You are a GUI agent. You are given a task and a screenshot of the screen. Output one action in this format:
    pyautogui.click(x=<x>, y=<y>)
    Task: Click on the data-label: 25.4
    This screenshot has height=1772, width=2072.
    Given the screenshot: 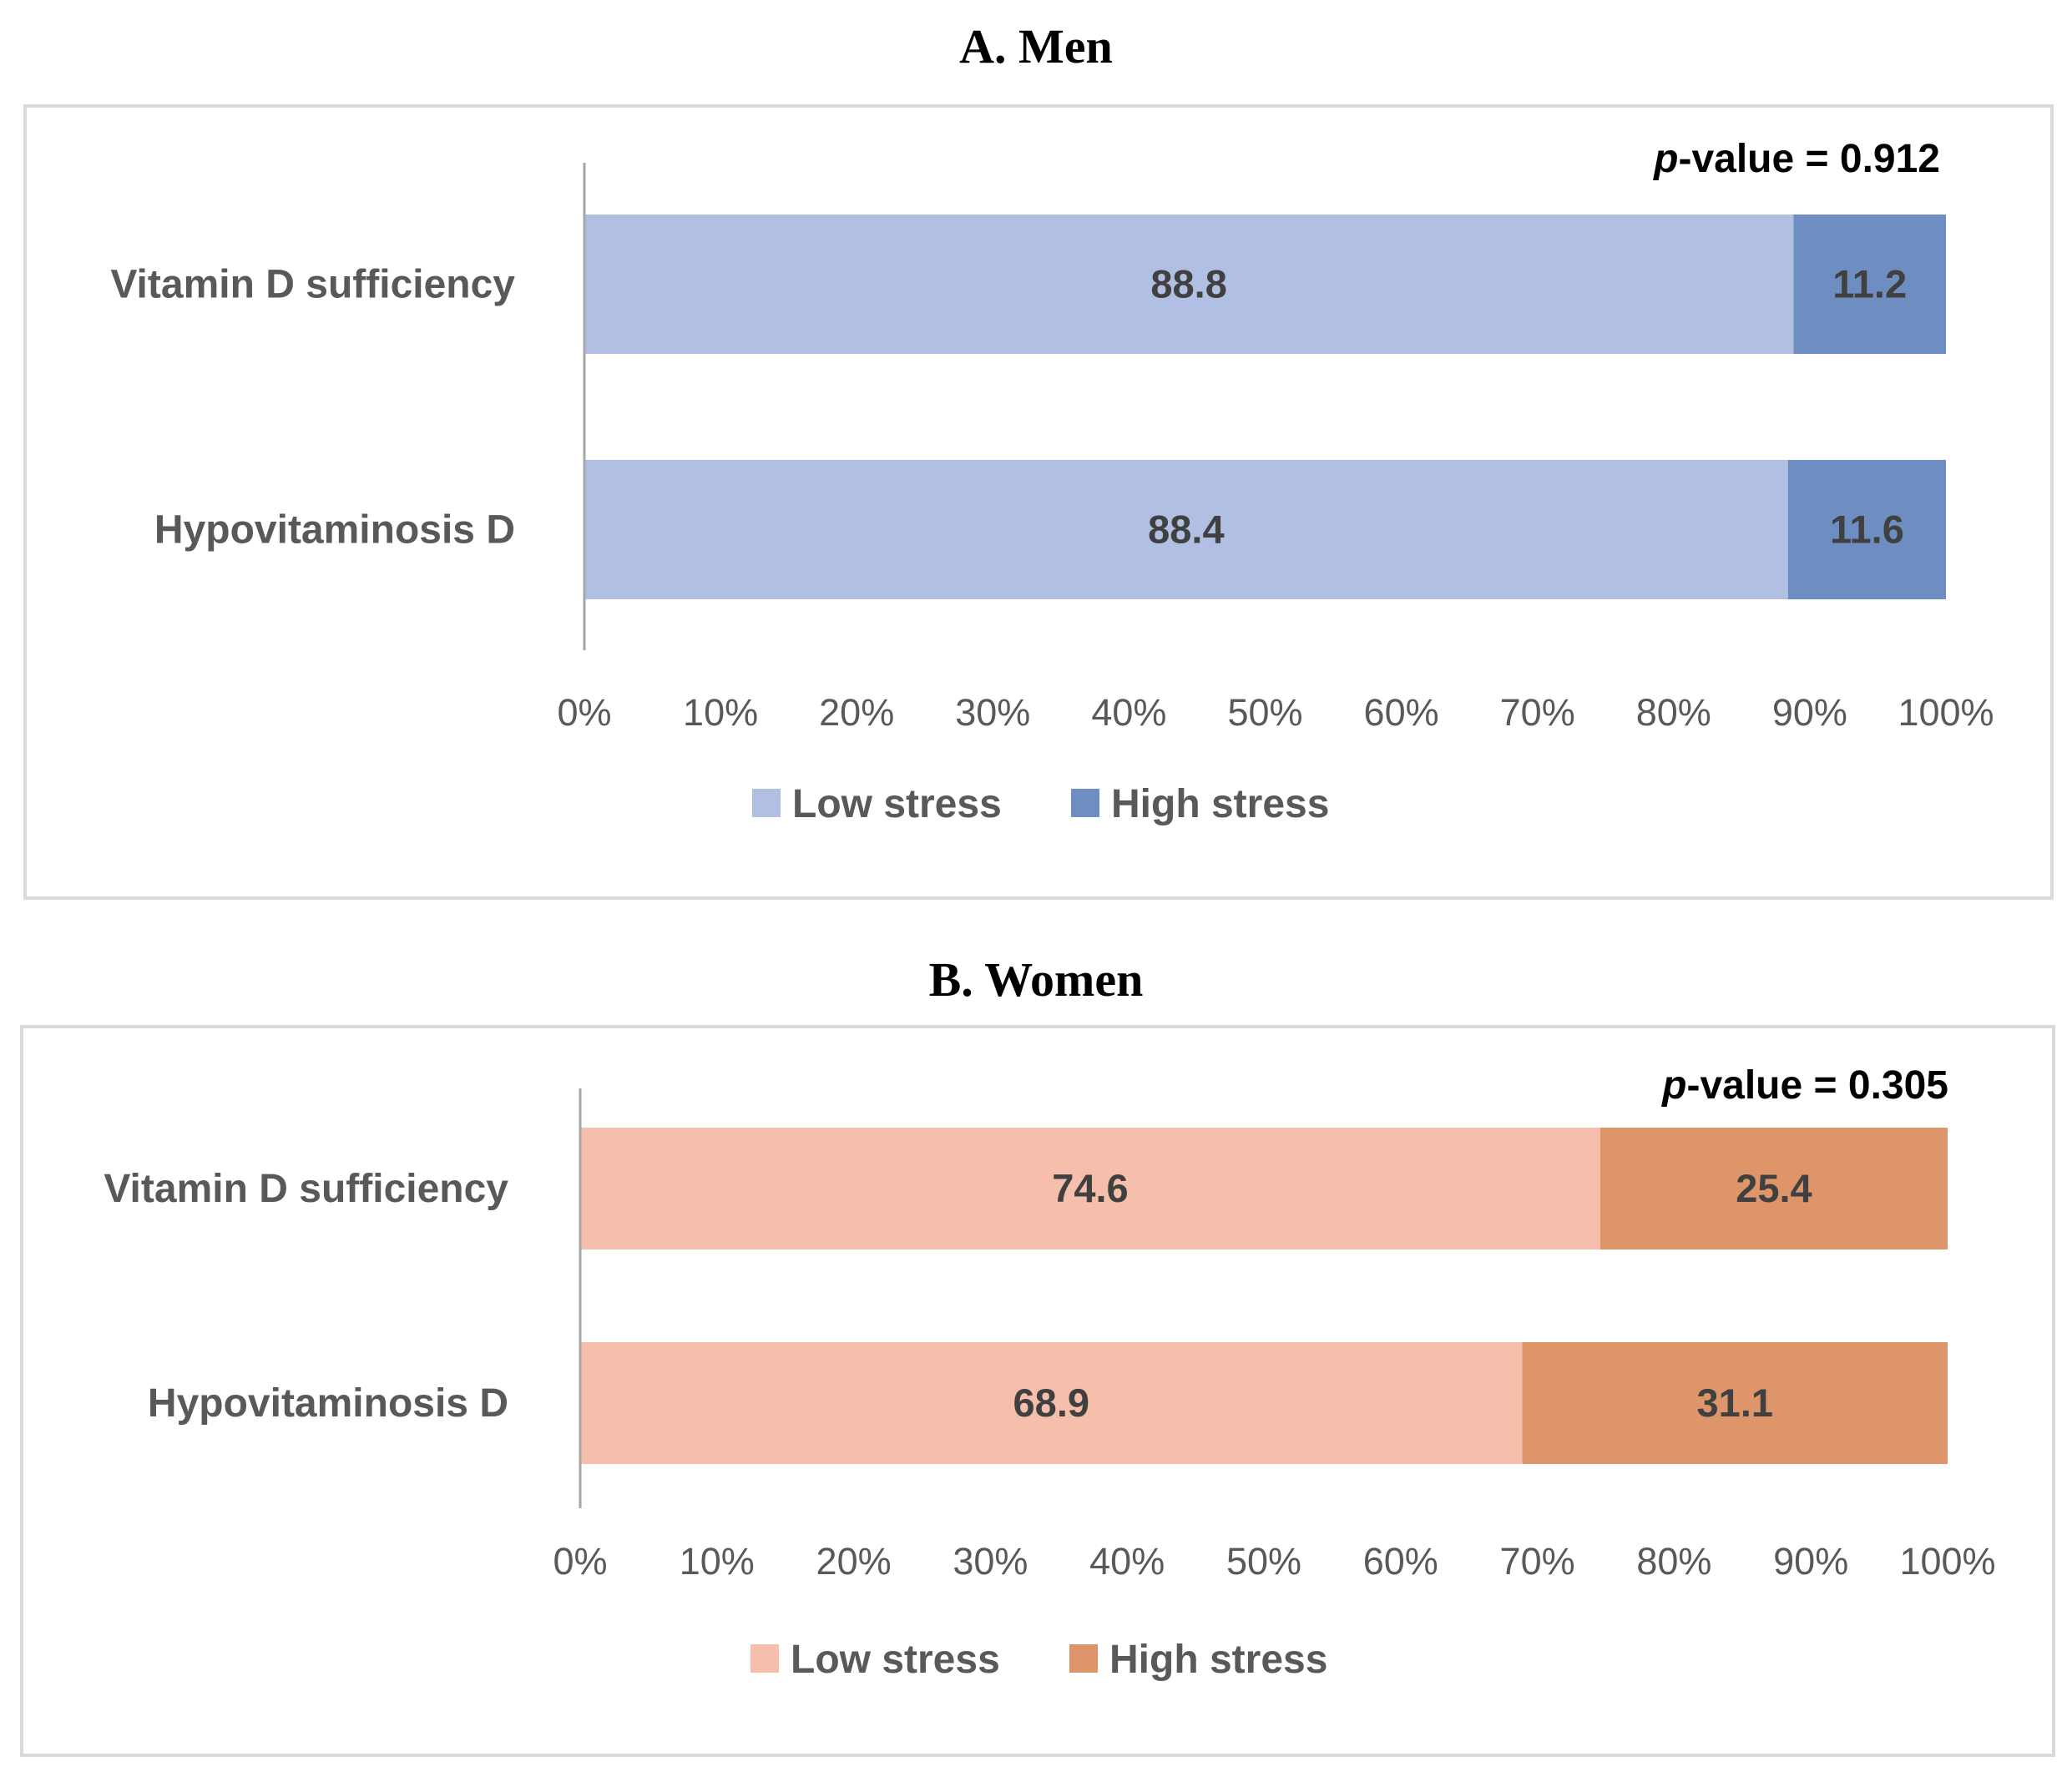 What is the action you would take?
    pyautogui.click(x=1774, y=1188)
    